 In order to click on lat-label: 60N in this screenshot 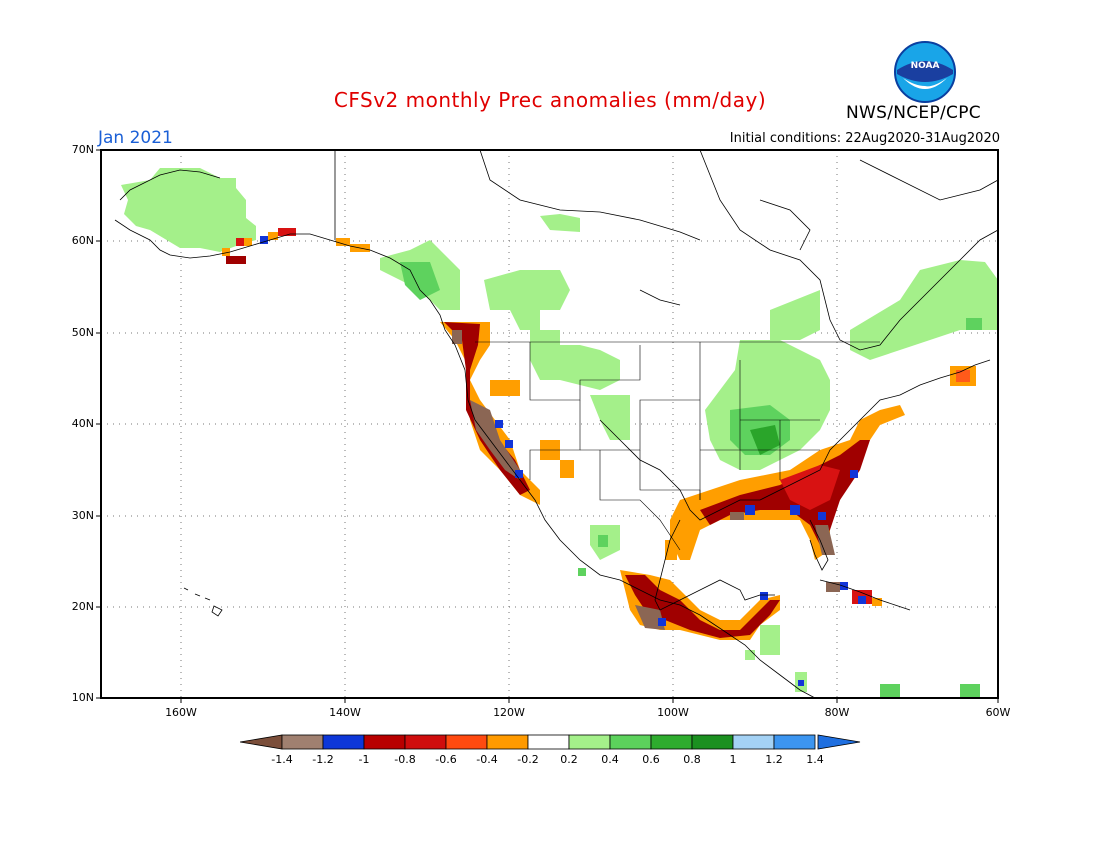, I will do `click(82, 240)`.